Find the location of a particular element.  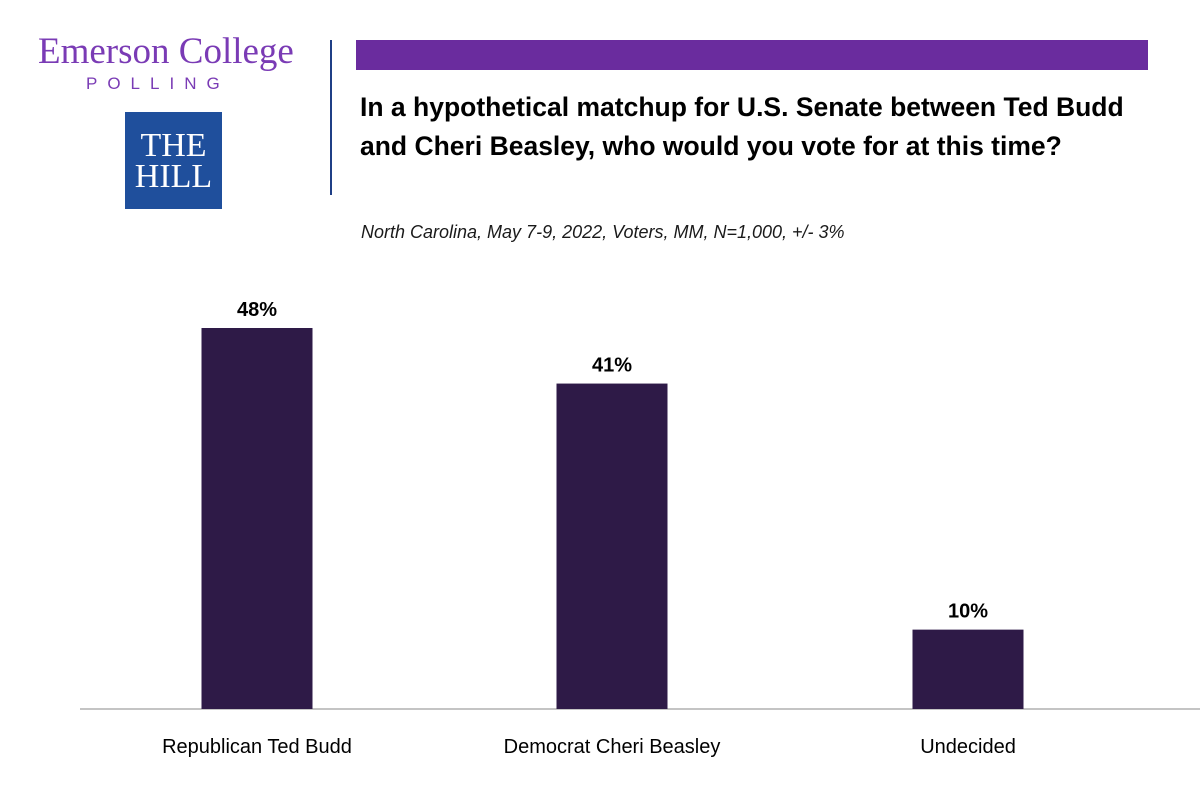

the-hill-logo: THE HILL is located at coordinates (173, 160).